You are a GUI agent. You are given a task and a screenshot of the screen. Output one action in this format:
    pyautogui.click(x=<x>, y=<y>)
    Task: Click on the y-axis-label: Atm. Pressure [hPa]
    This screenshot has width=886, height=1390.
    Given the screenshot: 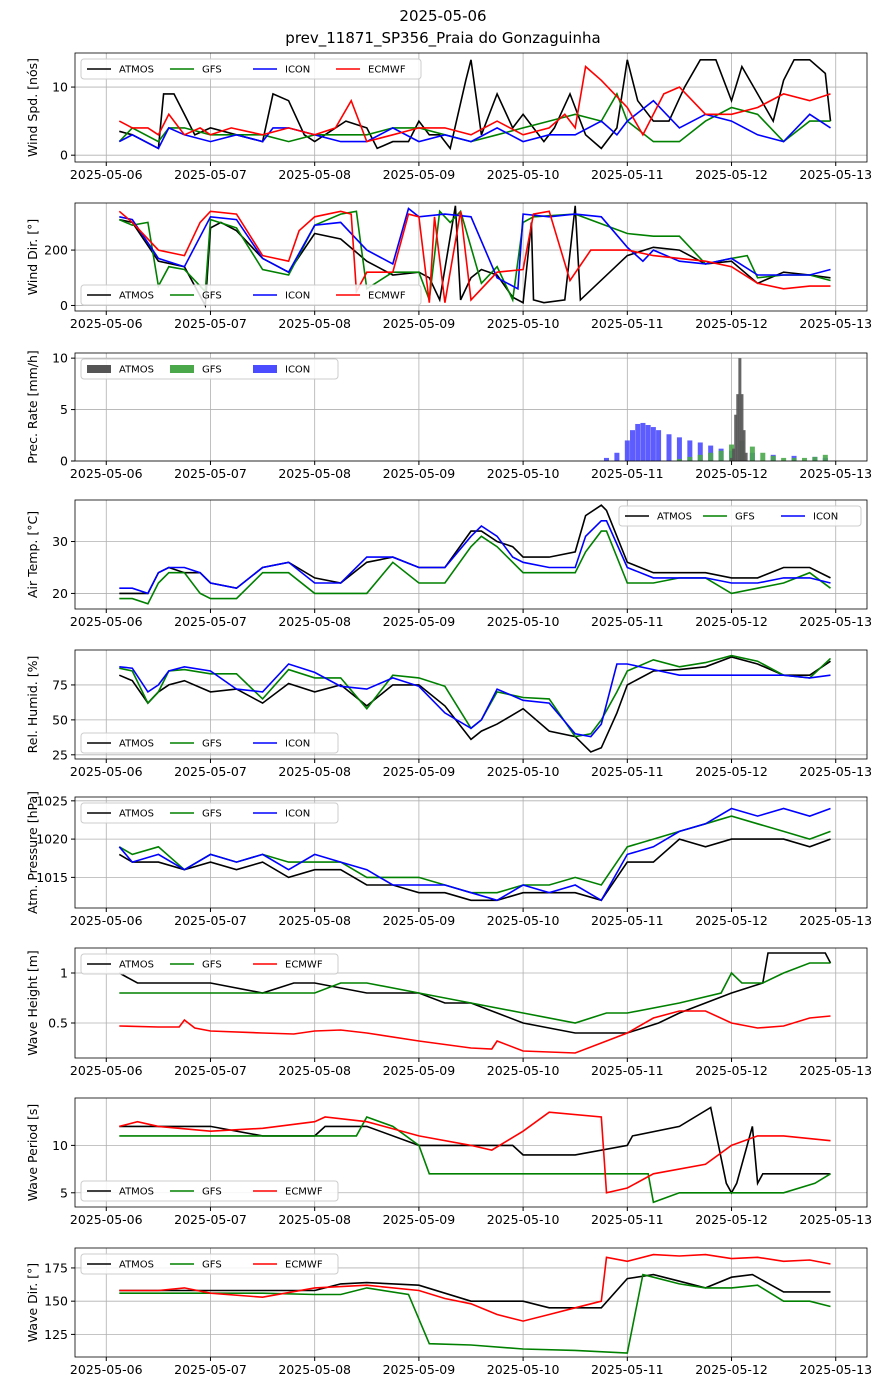 What is the action you would take?
    pyautogui.click(x=32, y=852)
    